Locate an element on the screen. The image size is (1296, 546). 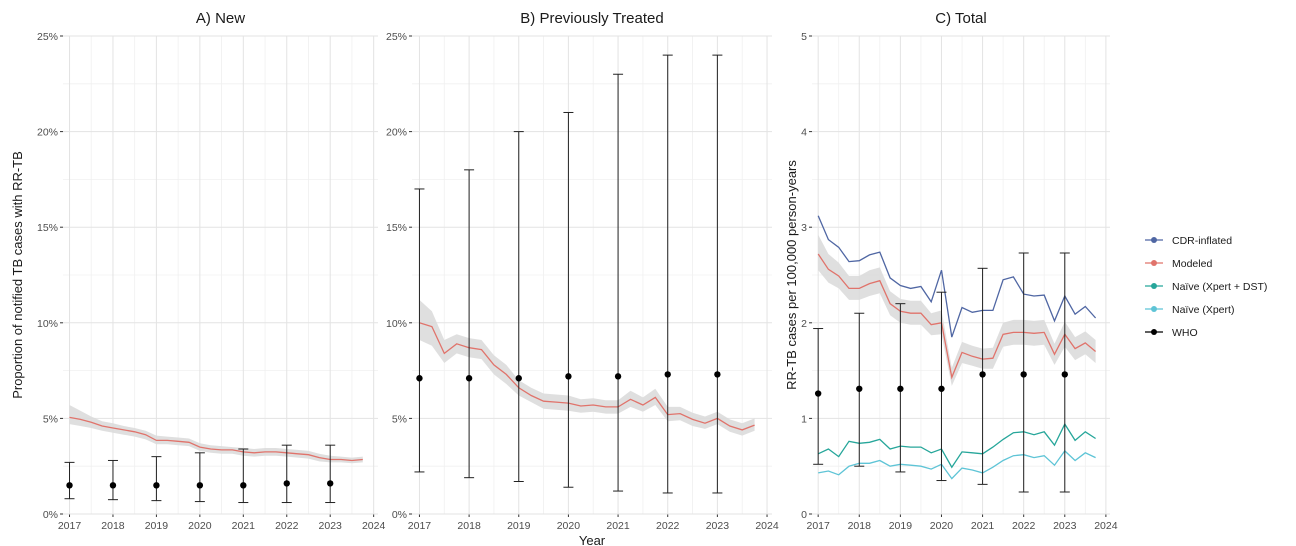
panel-title: B) Previously Treated is located at coordinates (591, 18).